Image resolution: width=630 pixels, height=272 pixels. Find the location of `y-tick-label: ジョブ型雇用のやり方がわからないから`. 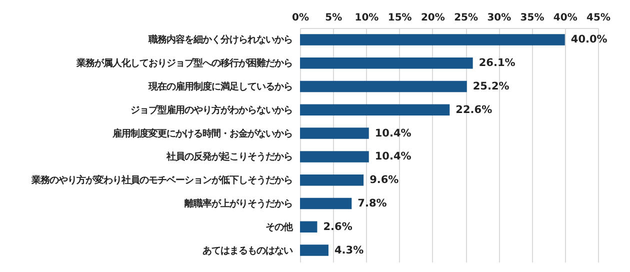

y-tick-label: ジョブ型雇用のやり方がわからないから is located at coordinates (211, 110).